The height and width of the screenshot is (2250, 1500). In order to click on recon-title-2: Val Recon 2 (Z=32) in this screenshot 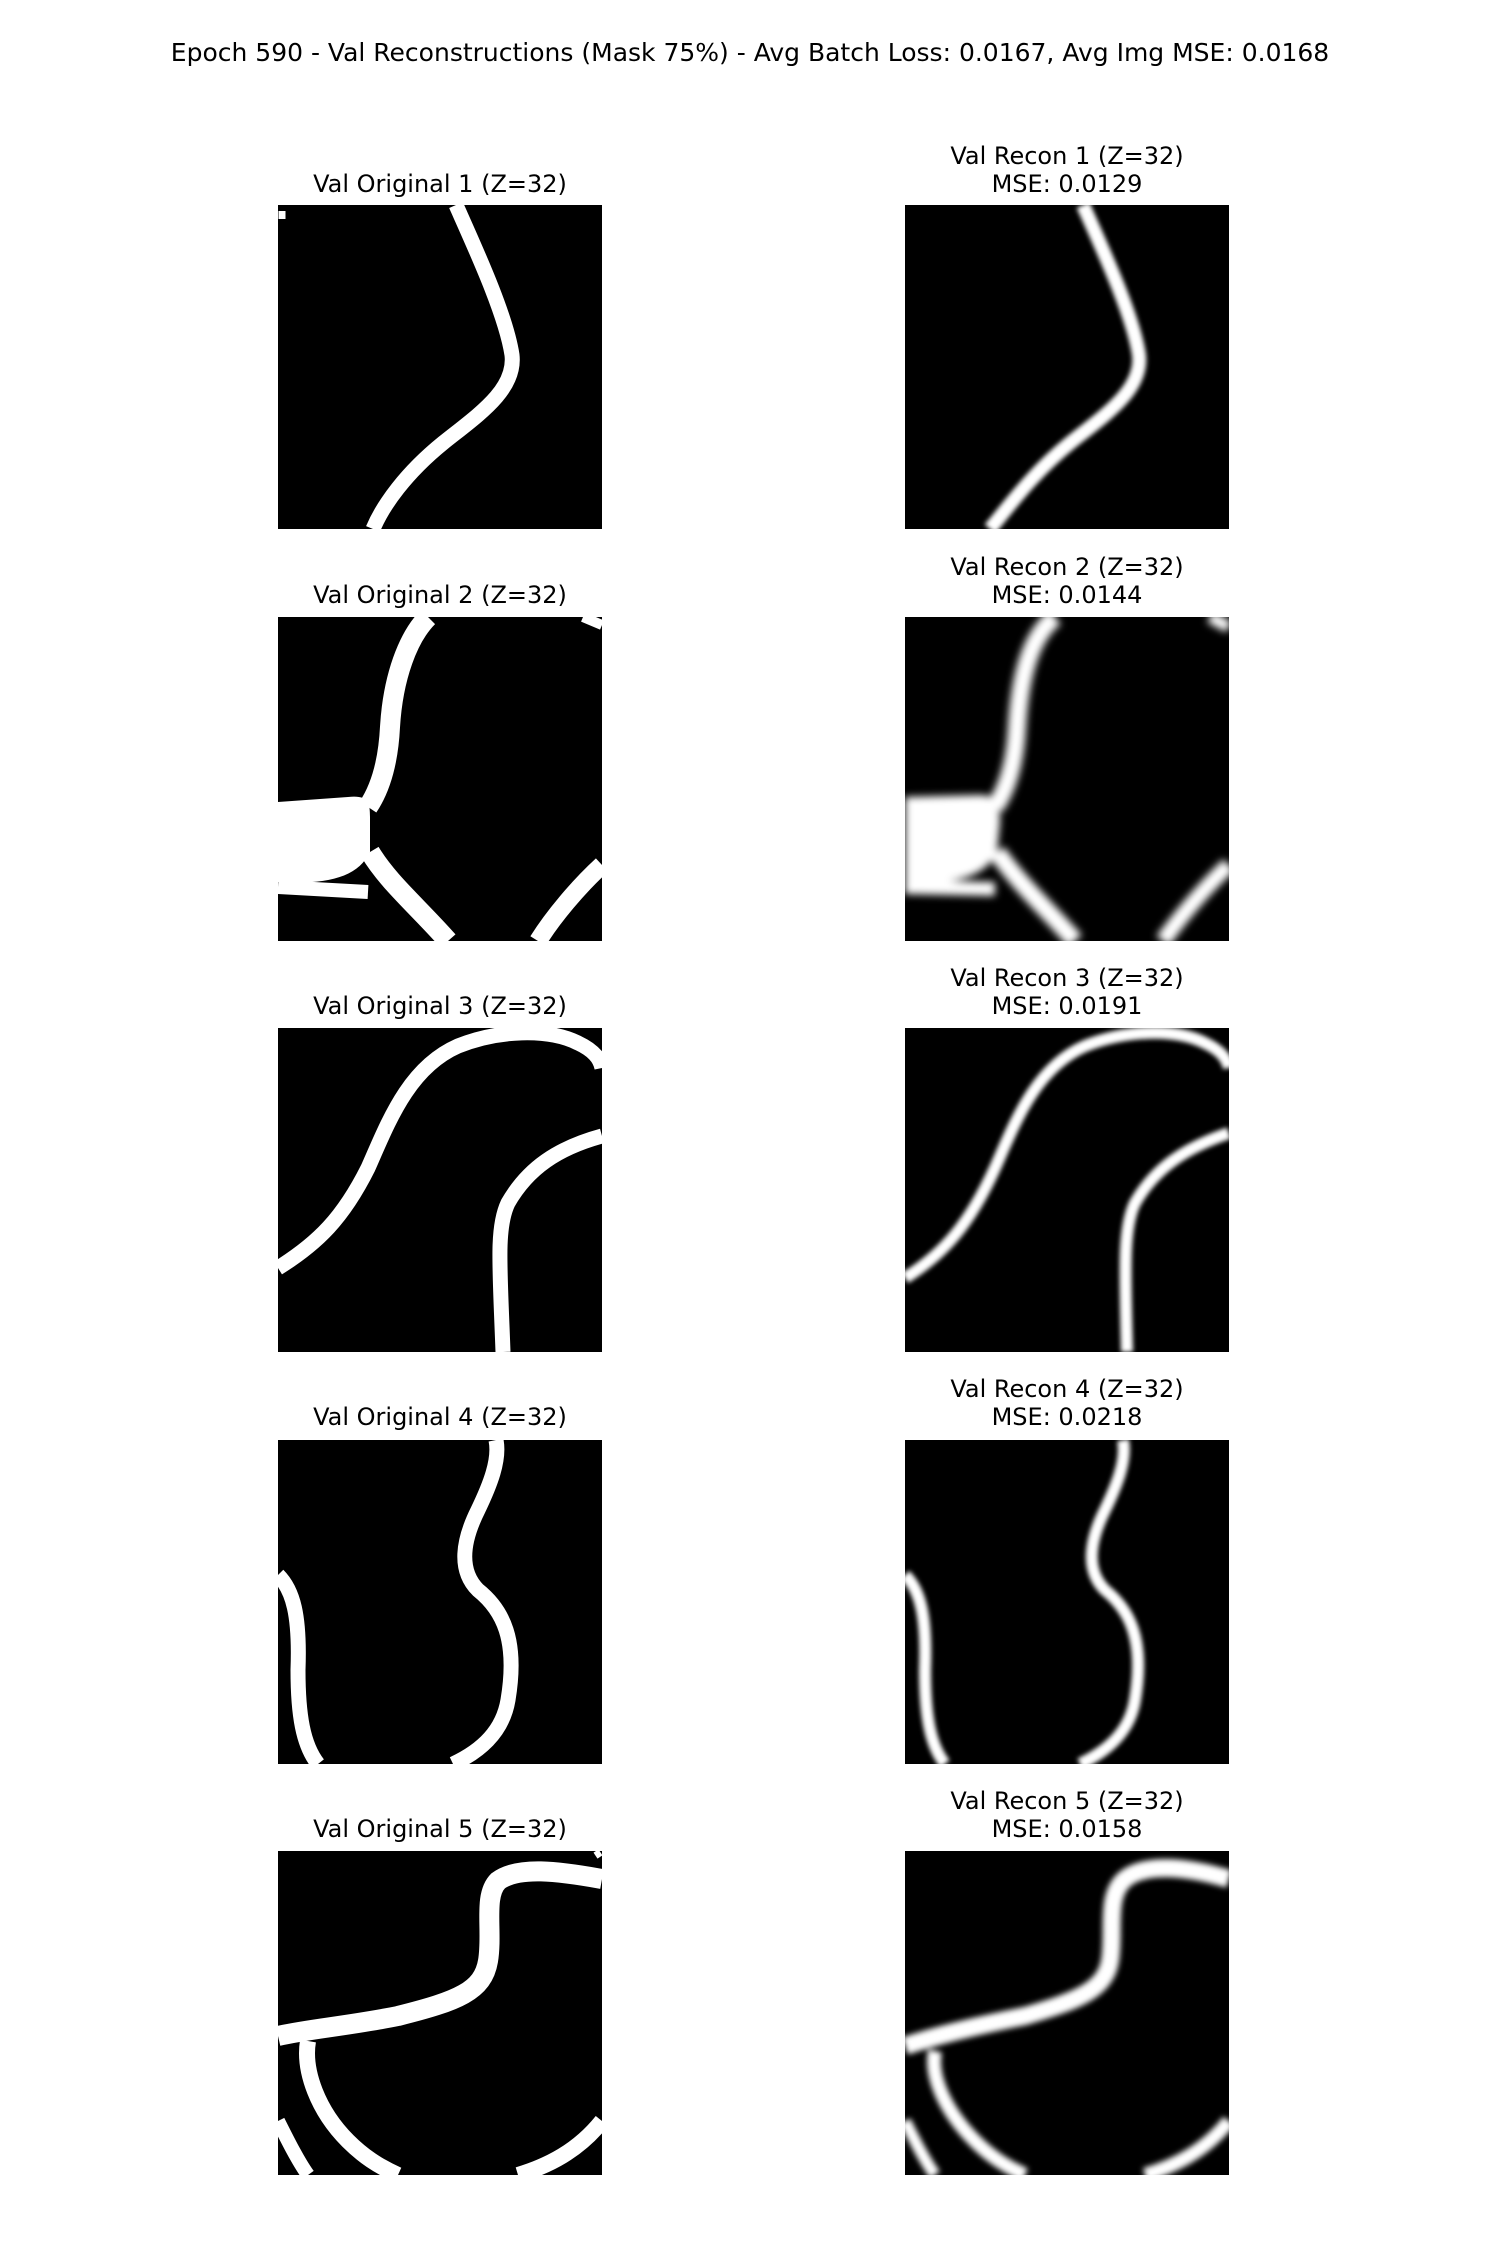, I will do `click(1067, 567)`.